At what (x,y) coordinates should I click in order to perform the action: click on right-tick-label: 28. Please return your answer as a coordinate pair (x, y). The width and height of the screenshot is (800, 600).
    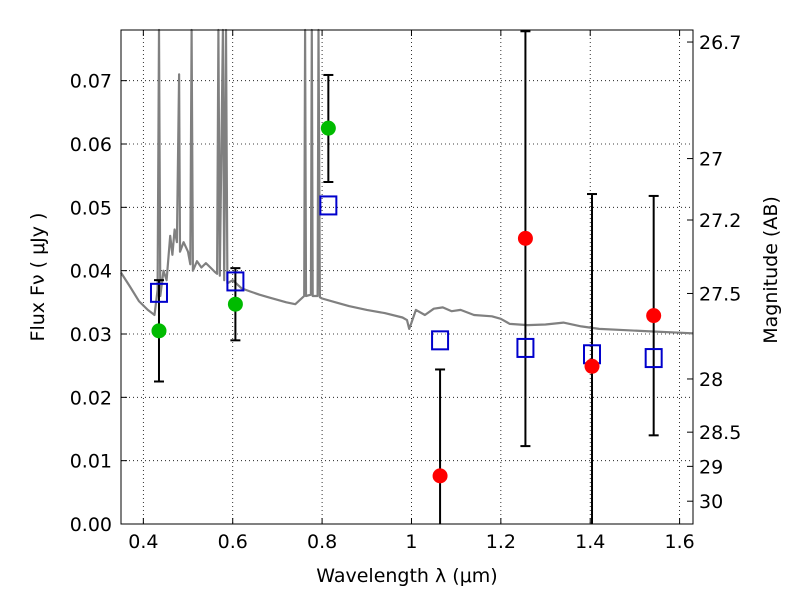
    Looking at the image, I should click on (711, 380).